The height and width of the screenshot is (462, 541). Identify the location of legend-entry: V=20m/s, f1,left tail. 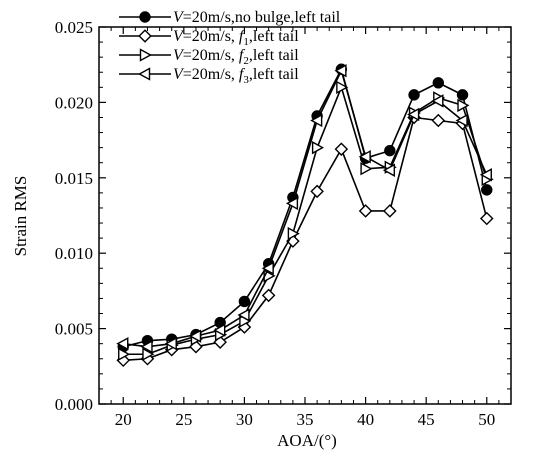
(209, 38).